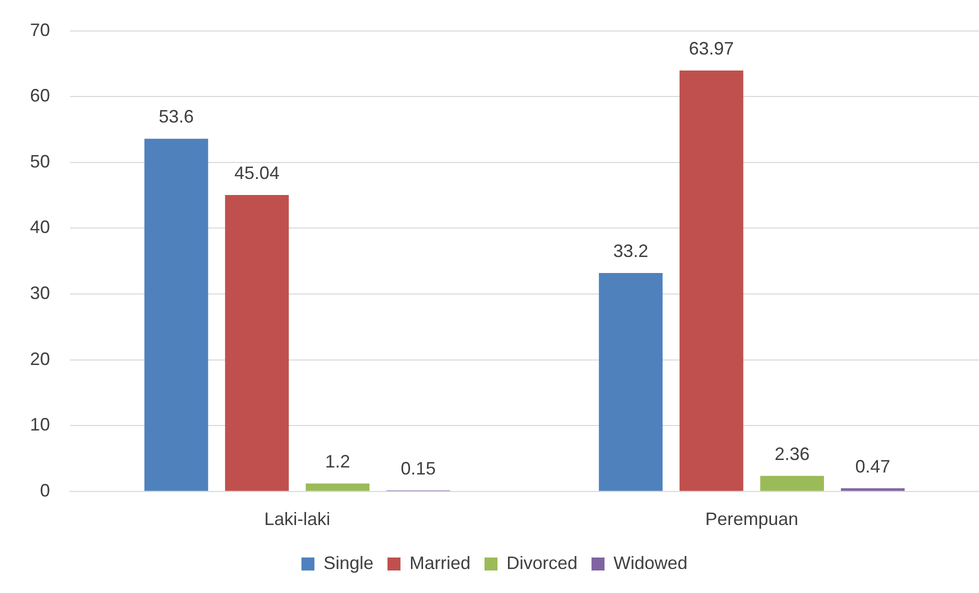 This screenshot has width=979, height=593. I want to click on y-tick-label: 40, so click(40, 227).